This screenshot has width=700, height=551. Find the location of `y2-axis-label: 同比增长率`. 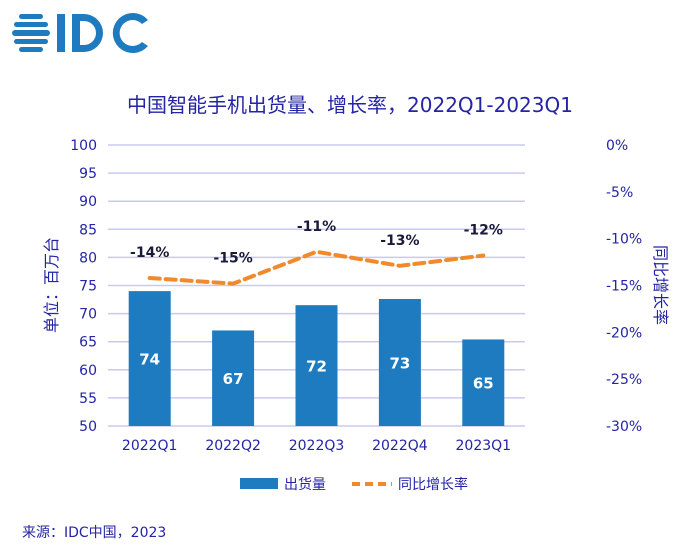

y2-axis-label: 同比增长率 is located at coordinates (660, 285).